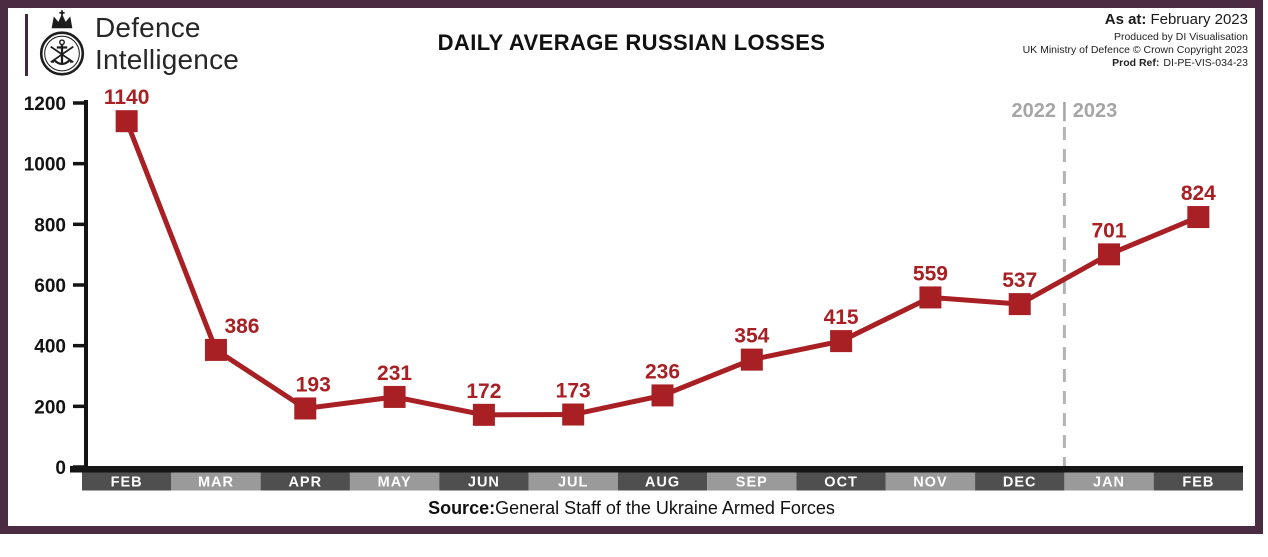 Image resolution: width=1268 pixels, height=557 pixels. What do you see at coordinates (50, 347) in the screenshot?
I see `y-axis-tick-label: 400` at bounding box center [50, 347].